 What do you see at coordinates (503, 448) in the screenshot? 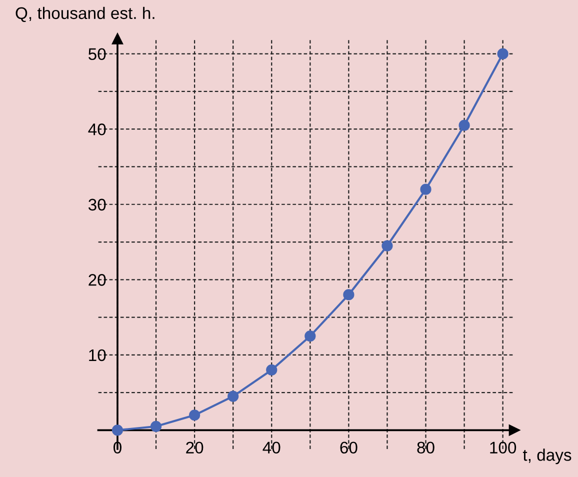
I see `x-tick-label: 100` at bounding box center [503, 448].